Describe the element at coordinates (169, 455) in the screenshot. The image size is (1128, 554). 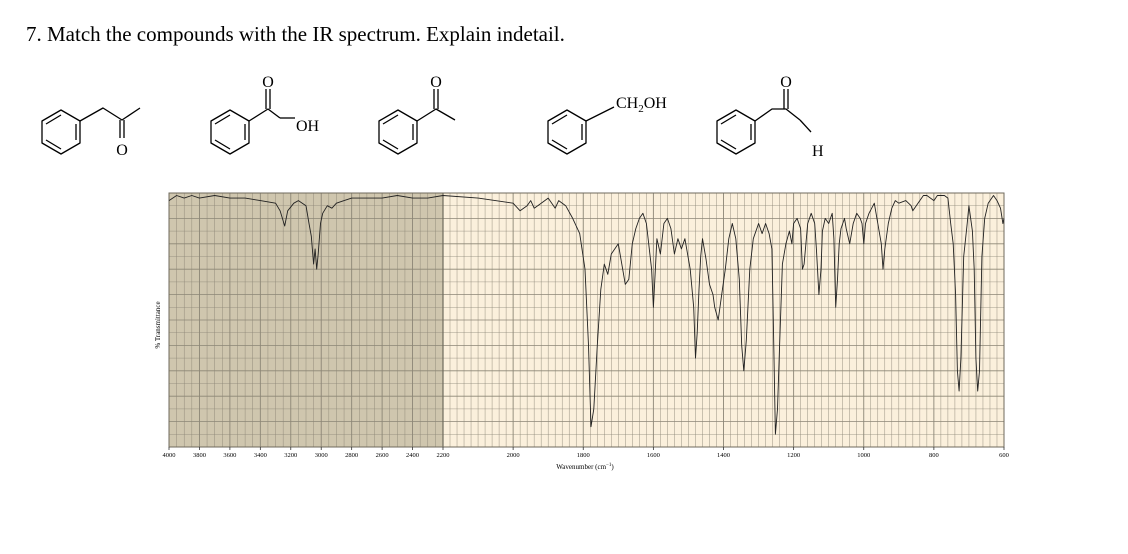
I see `x-tick-label: 4000` at that location.